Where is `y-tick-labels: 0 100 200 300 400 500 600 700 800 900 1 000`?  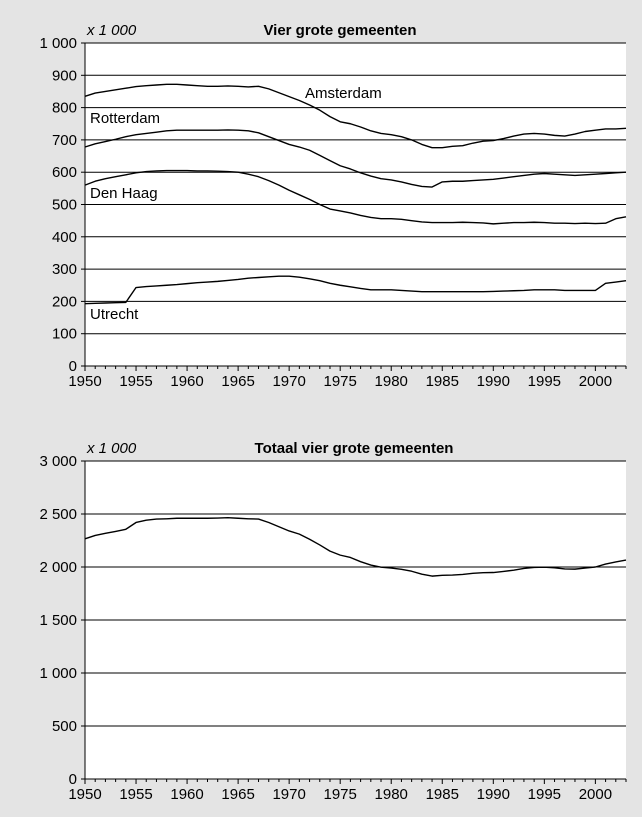
y-tick-labels: 0 100 200 300 400 500 600 700 800 900 1 000 is located at coordinates (58, 205).